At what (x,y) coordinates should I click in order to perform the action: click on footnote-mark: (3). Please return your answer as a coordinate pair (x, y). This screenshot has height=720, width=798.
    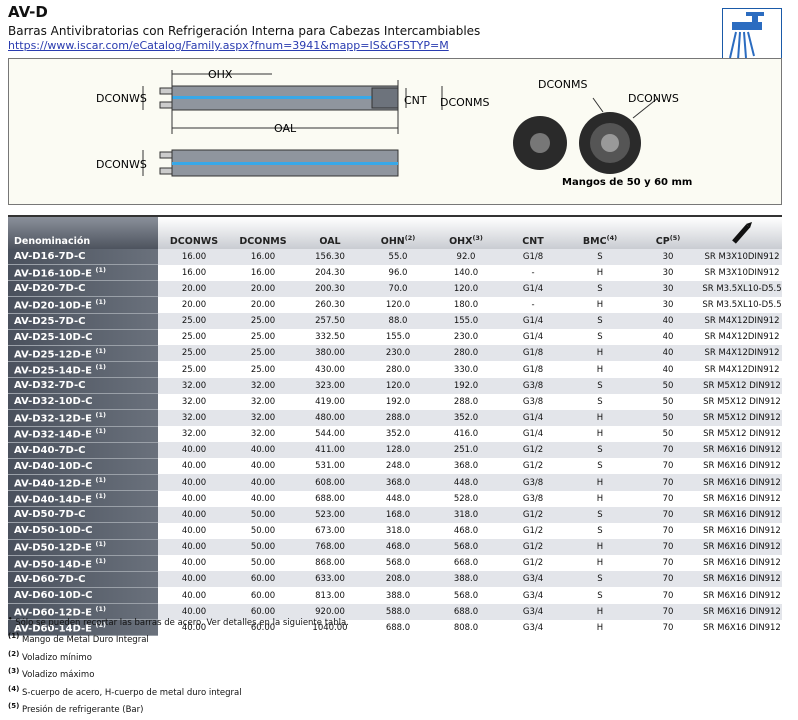
    Looking at the image, I should click on (14, 671).